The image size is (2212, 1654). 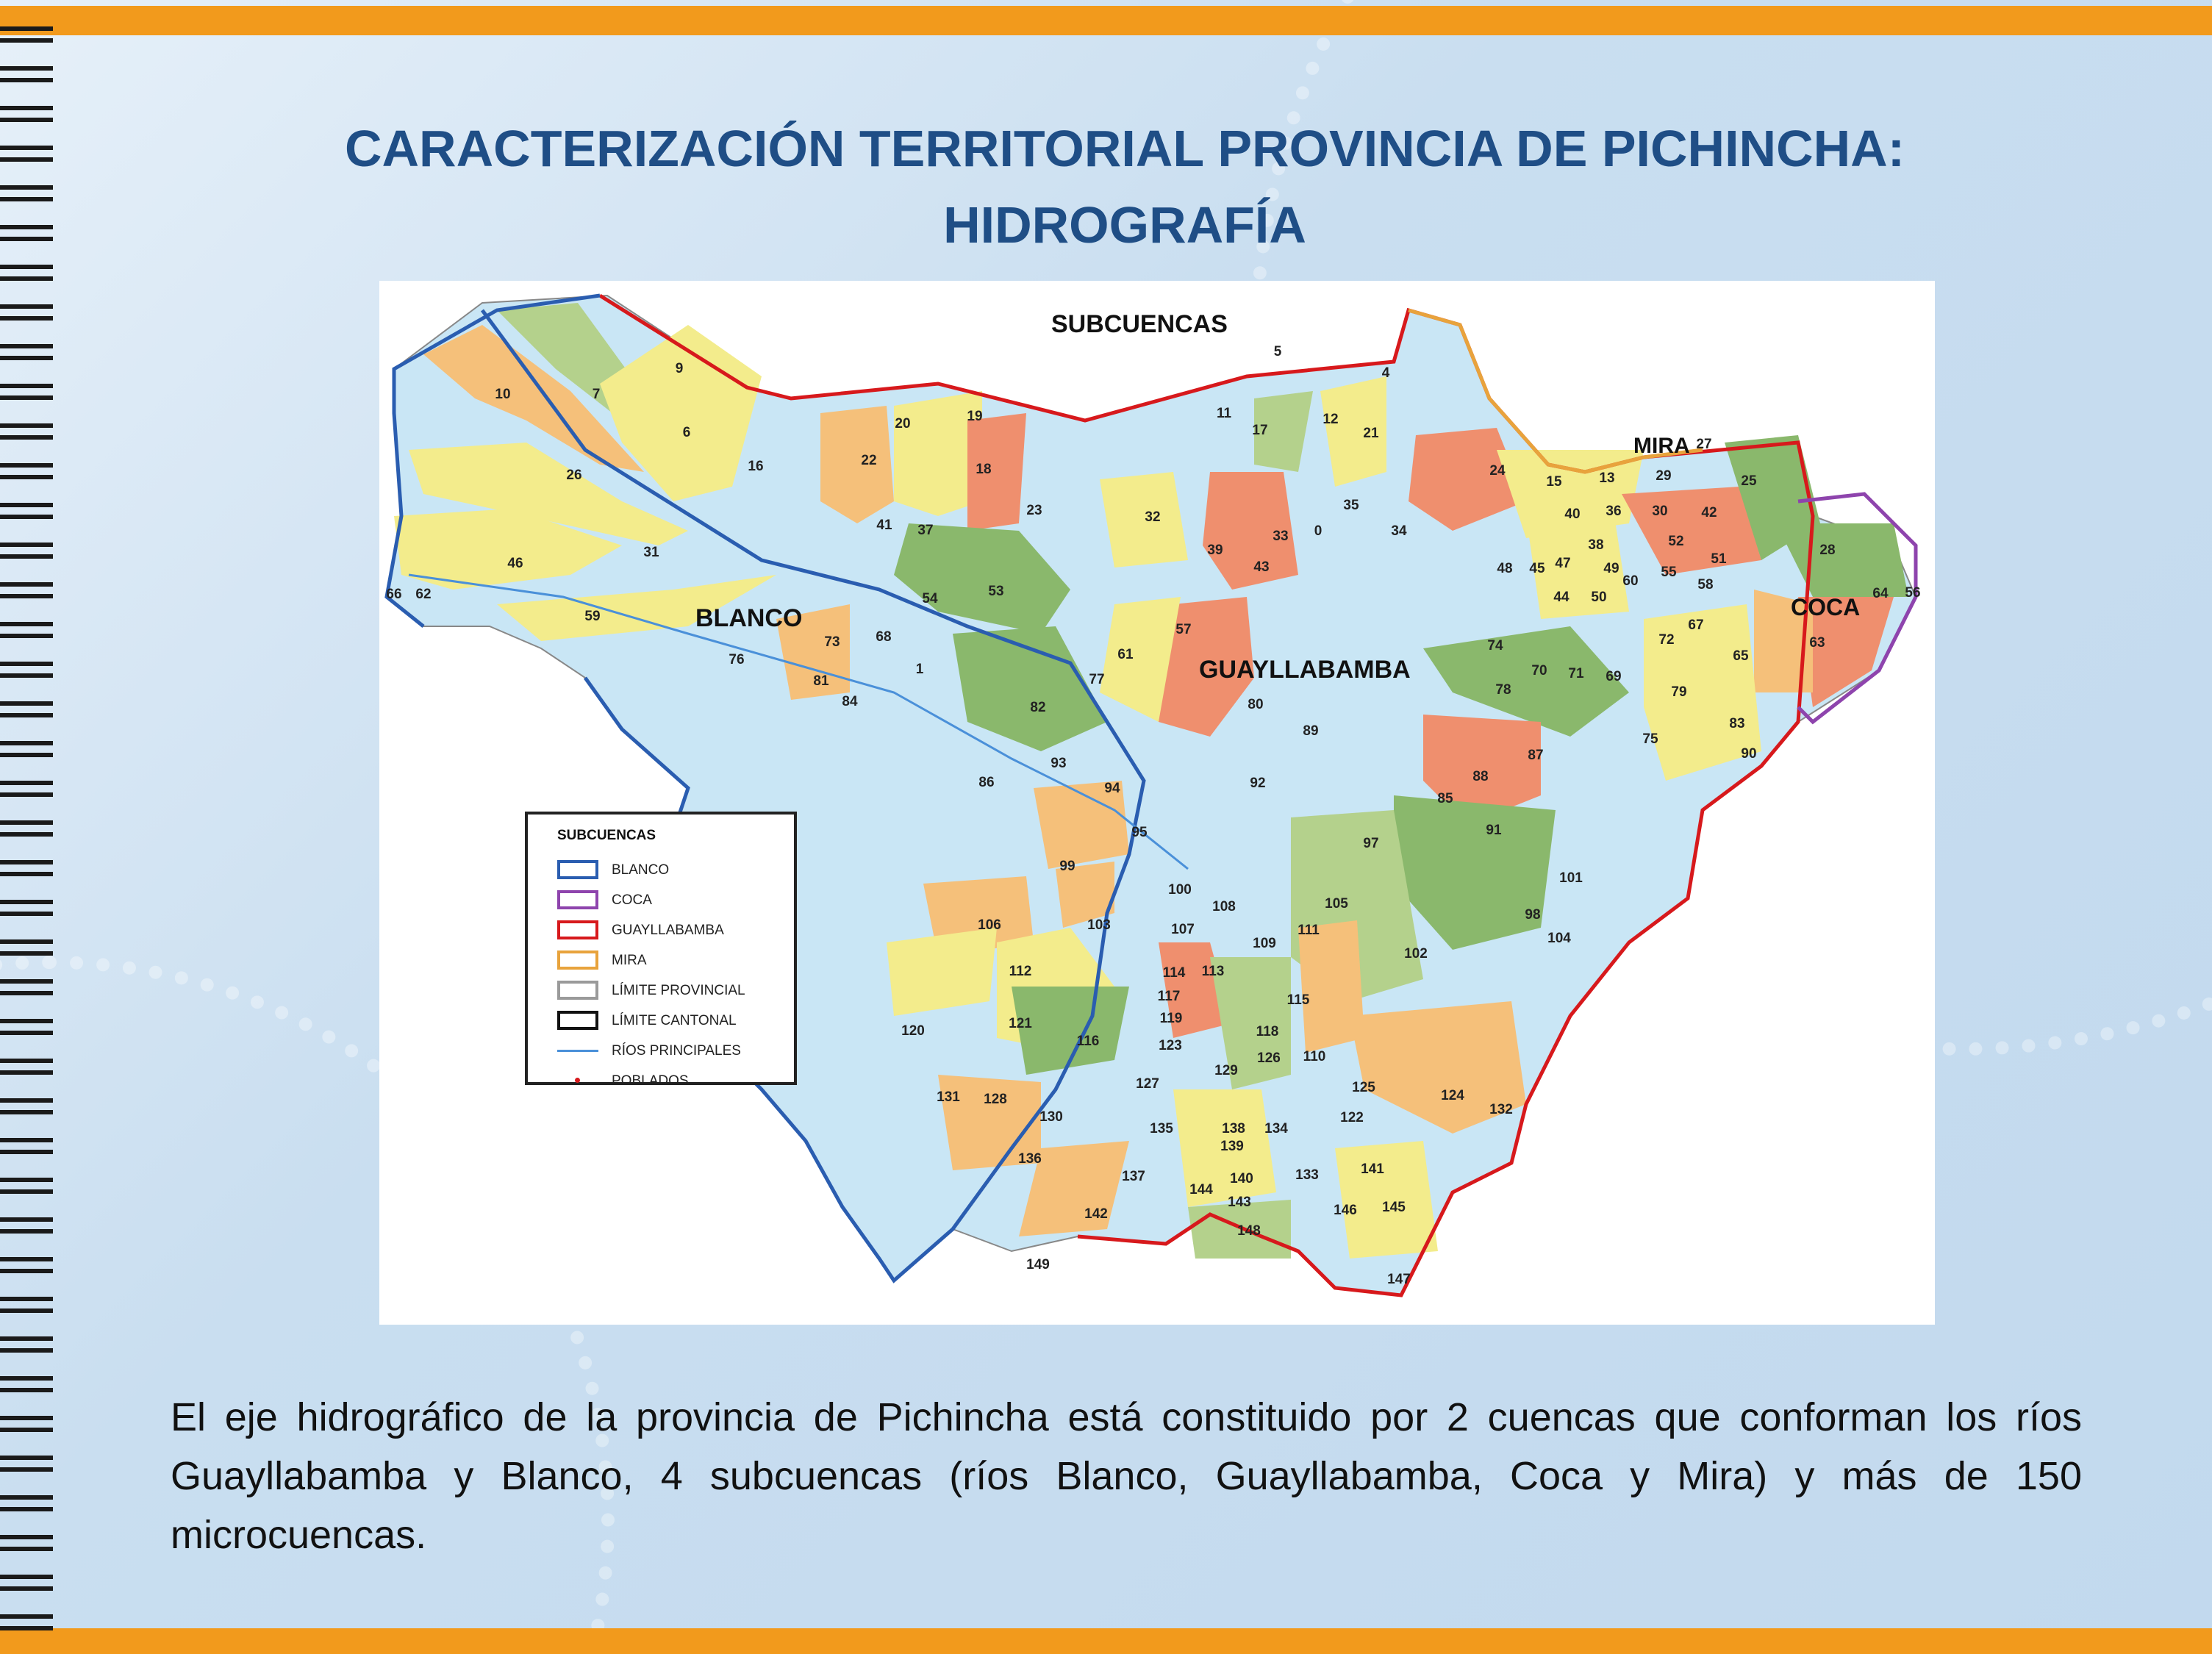 I want to click on microcuenca-number: 119, so click(x=1171, y=1018).